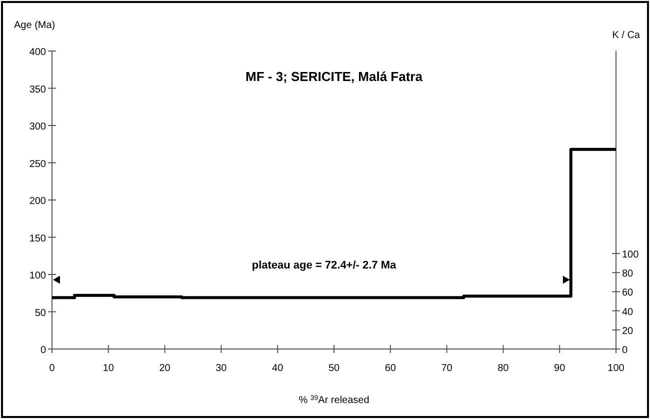 This screenshot has width=650, height=419. Describe the element at coordinates (37, 238) in the screenshot. I see `y-tick-label: 150` at that location.